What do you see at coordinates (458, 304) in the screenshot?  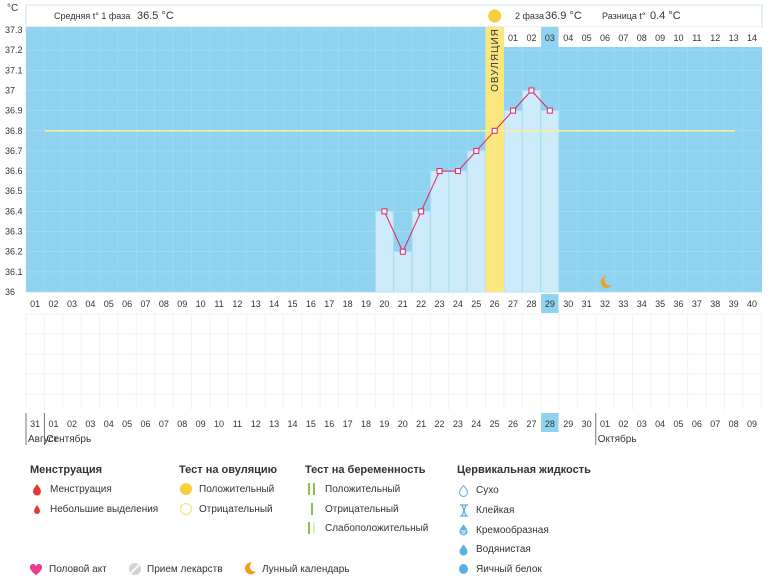 I see `cycle-day-label: 24` at bounding box center [458, 304].